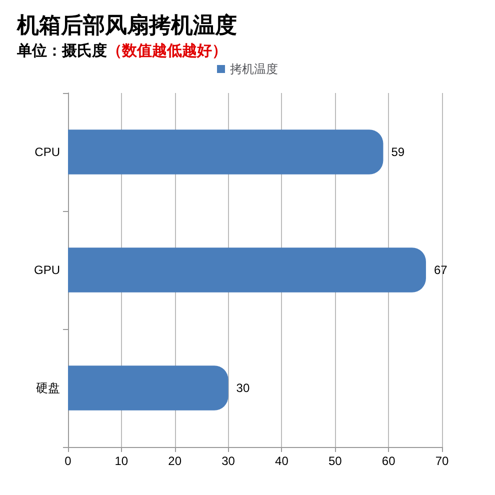 The image size is (495, 495). I want to click on x-tick-label: 50, so click(335, 461).